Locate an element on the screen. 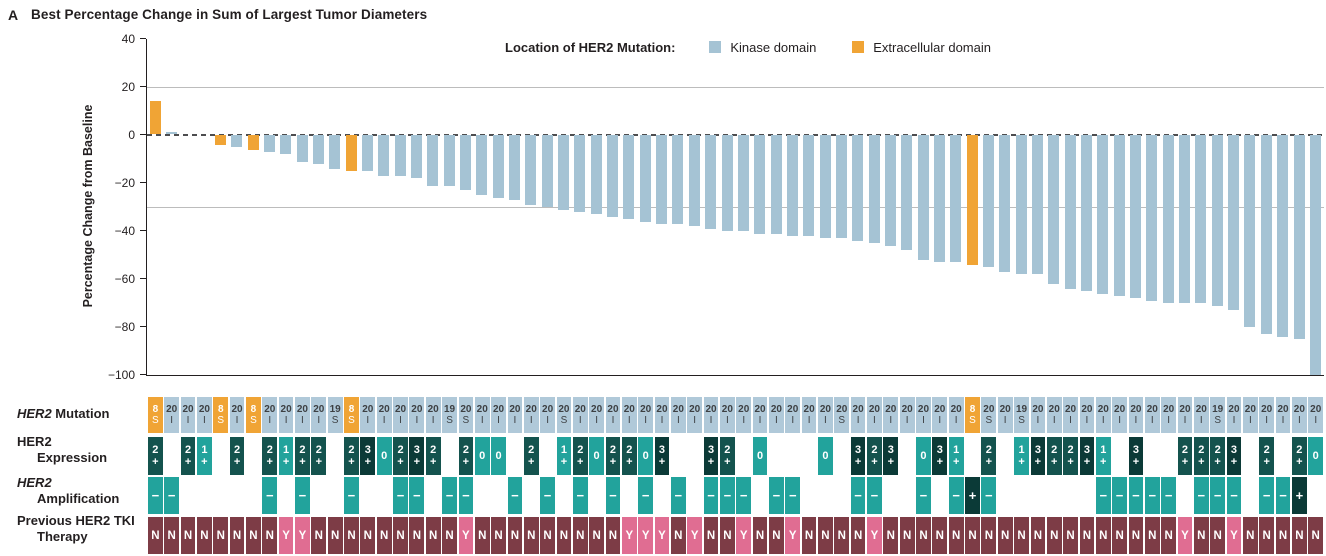 This screenshot has height=556, width=1326. expression-cell: 0 is located at coordinates (498, 455).